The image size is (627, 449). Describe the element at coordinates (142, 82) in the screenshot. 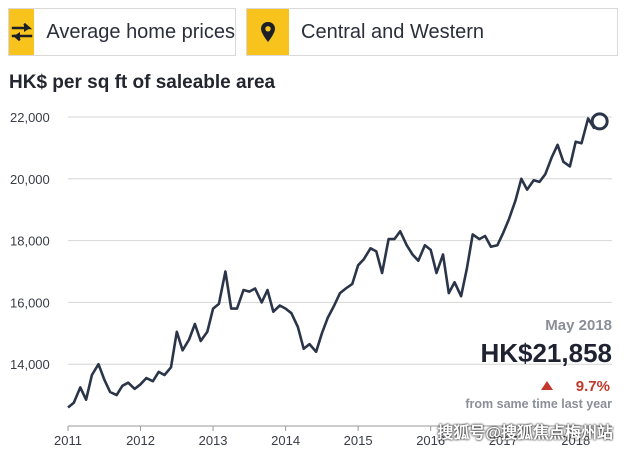

I see `chart-subtitle: HK$ per sq ft of saleable area` at that location.